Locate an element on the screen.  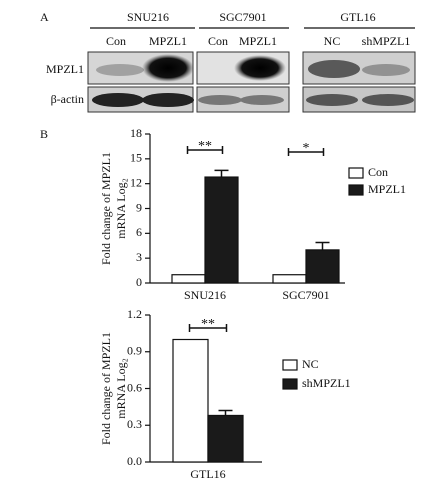
row-label: β-actin is located at coordinates (67, 99).